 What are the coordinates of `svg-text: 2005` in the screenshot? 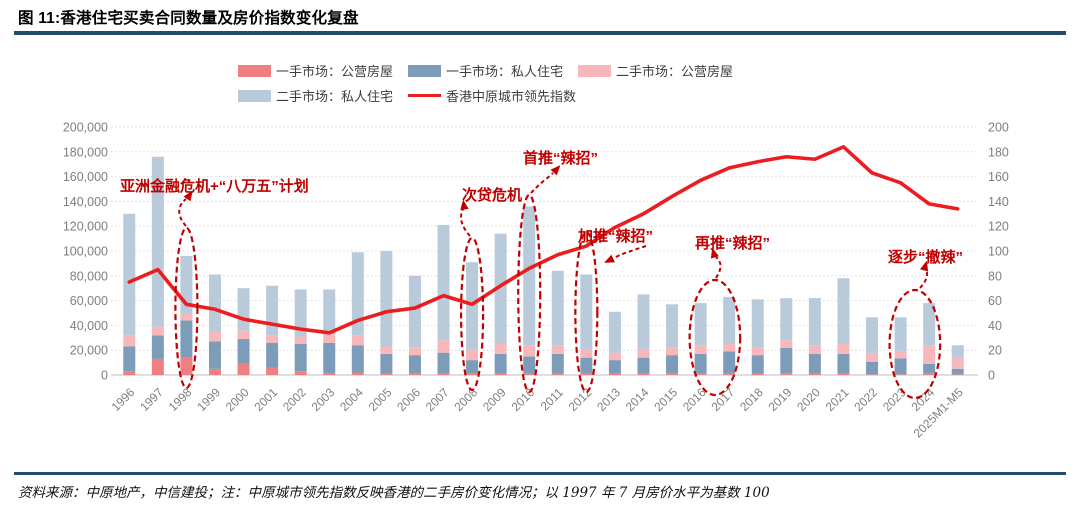 It's located at (380, 399).